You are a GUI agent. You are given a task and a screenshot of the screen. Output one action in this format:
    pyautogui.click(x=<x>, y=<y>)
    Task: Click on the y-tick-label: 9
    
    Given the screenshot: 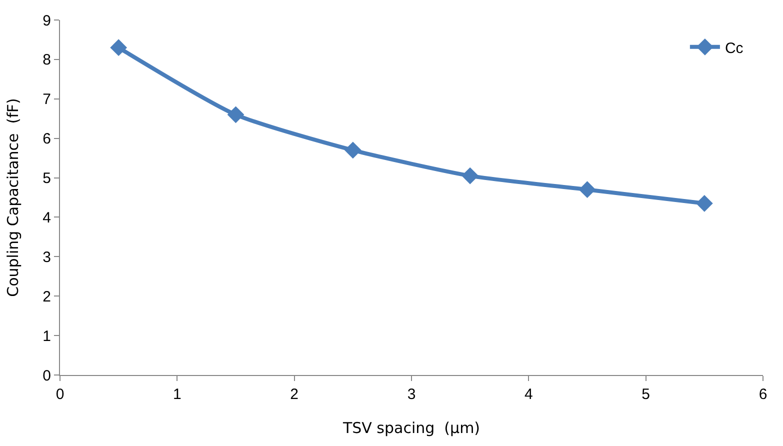 What is the action you would take?
    pyautogui.click(x=46, y=21)
    